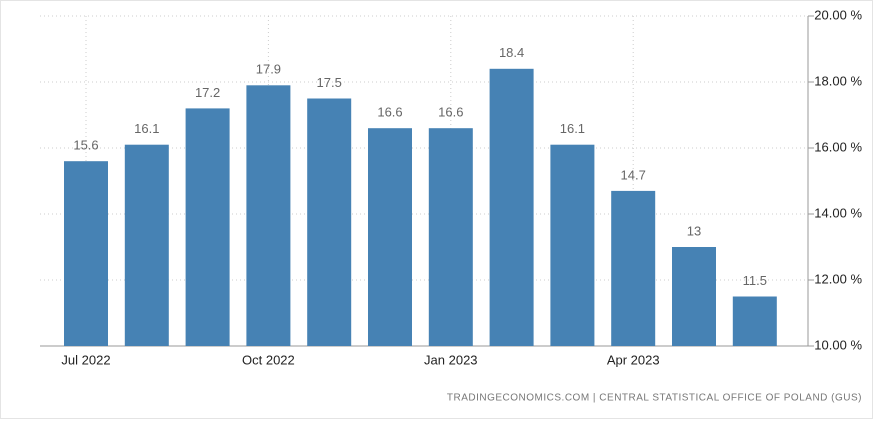 The image size is (875, 423). What do you see at coordinates (207, 92) in the screenshot?
I see `value-label: 17.2` at bounding box center [207, 92].